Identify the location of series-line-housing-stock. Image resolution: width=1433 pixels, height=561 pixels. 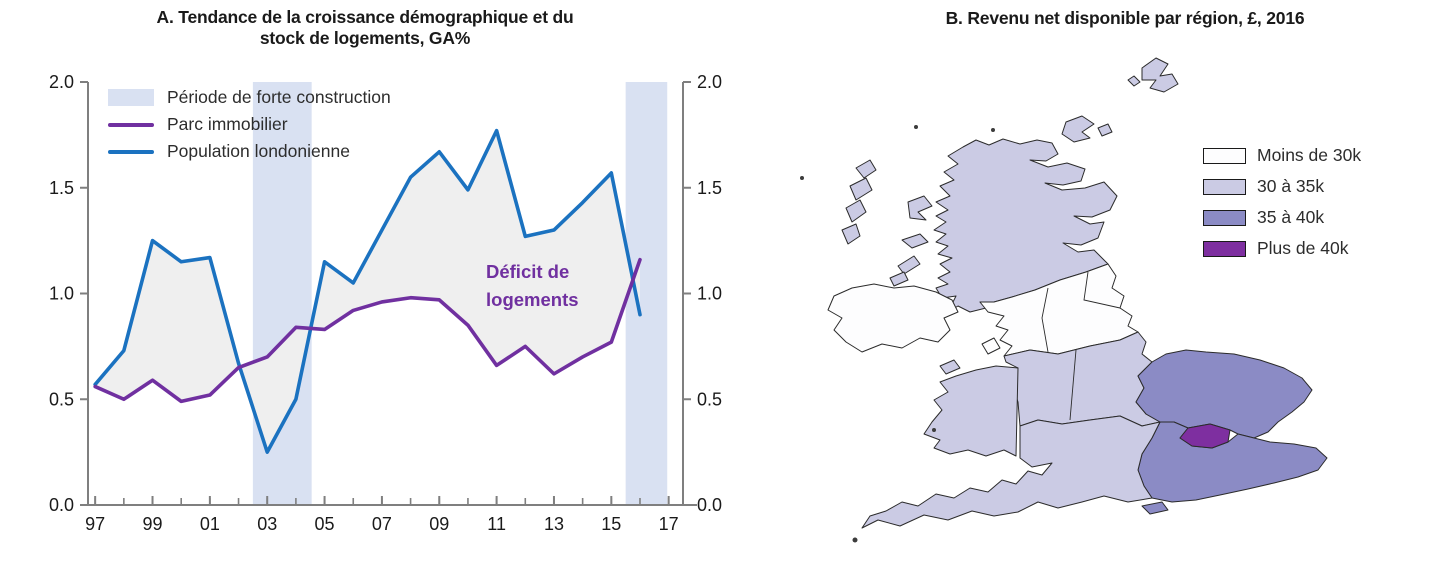
(367, 330).